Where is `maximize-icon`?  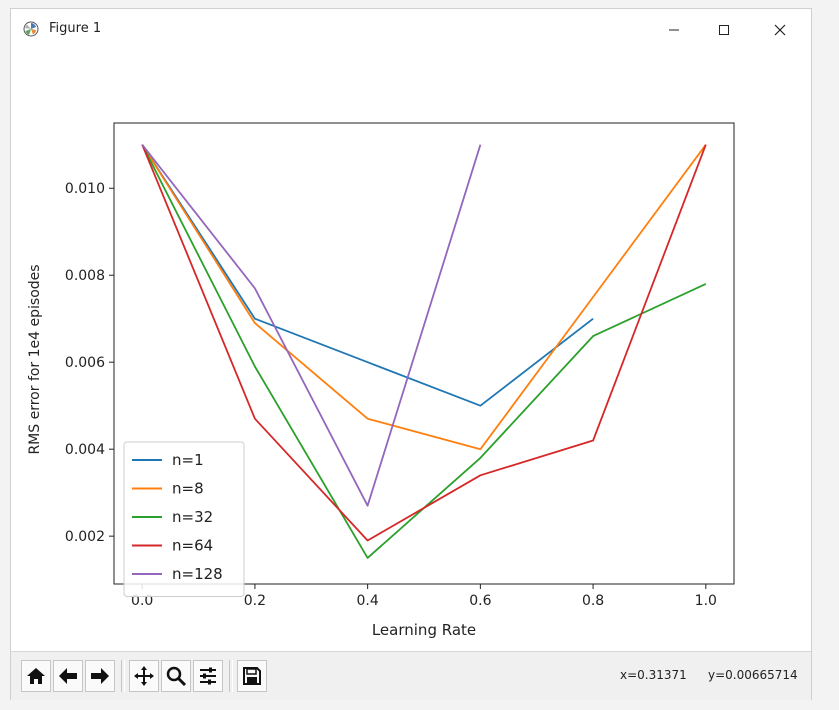 maximize-icon is located at coordinates (724, 30).